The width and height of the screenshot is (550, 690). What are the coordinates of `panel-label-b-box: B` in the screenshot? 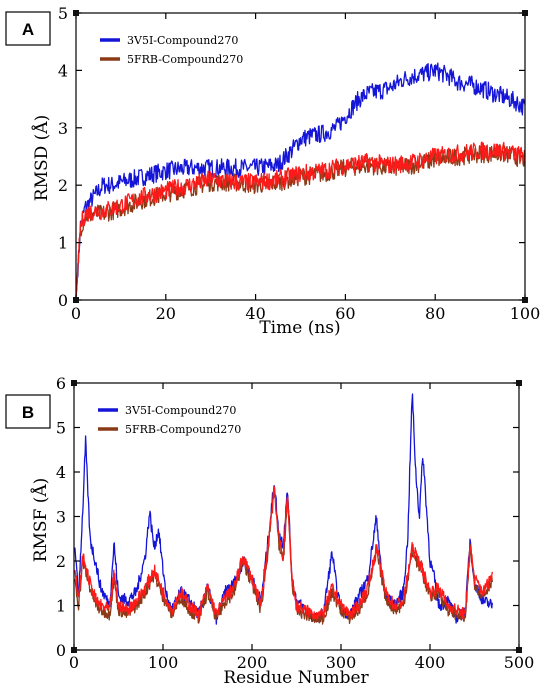 It's located at (28, 411).